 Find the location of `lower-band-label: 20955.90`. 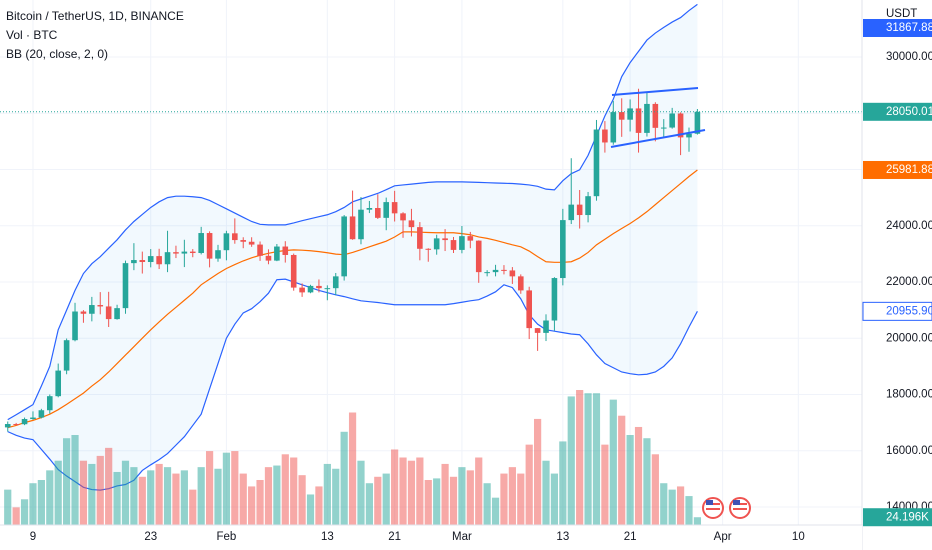

lower-band-label: 20955.90 is located at coordinates (909, 311).